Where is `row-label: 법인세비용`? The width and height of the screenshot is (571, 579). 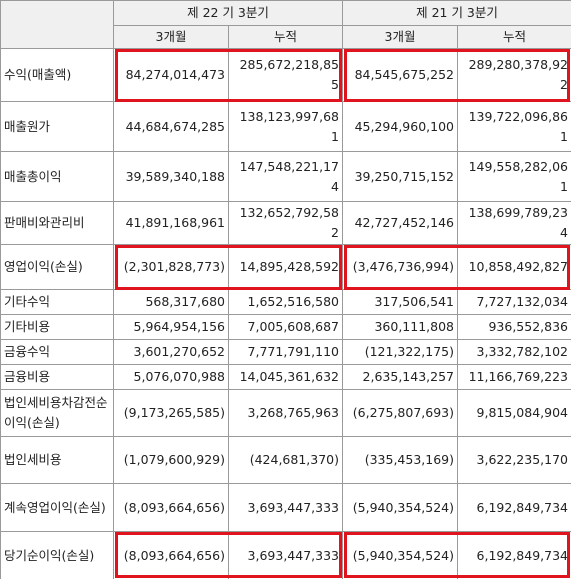
row-label: 법인세비용 is located at coordinates (57, 460).